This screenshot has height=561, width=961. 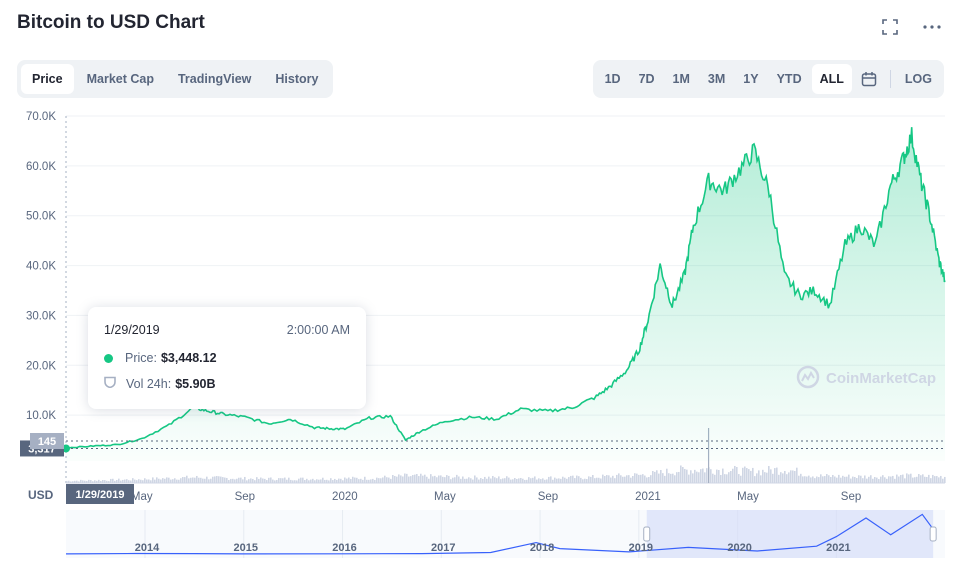 What do you see at coordinates (188, 358) in the screenshot?
I see `tooltip-price-value: $3,448.12` at bounding box center [188, 358].